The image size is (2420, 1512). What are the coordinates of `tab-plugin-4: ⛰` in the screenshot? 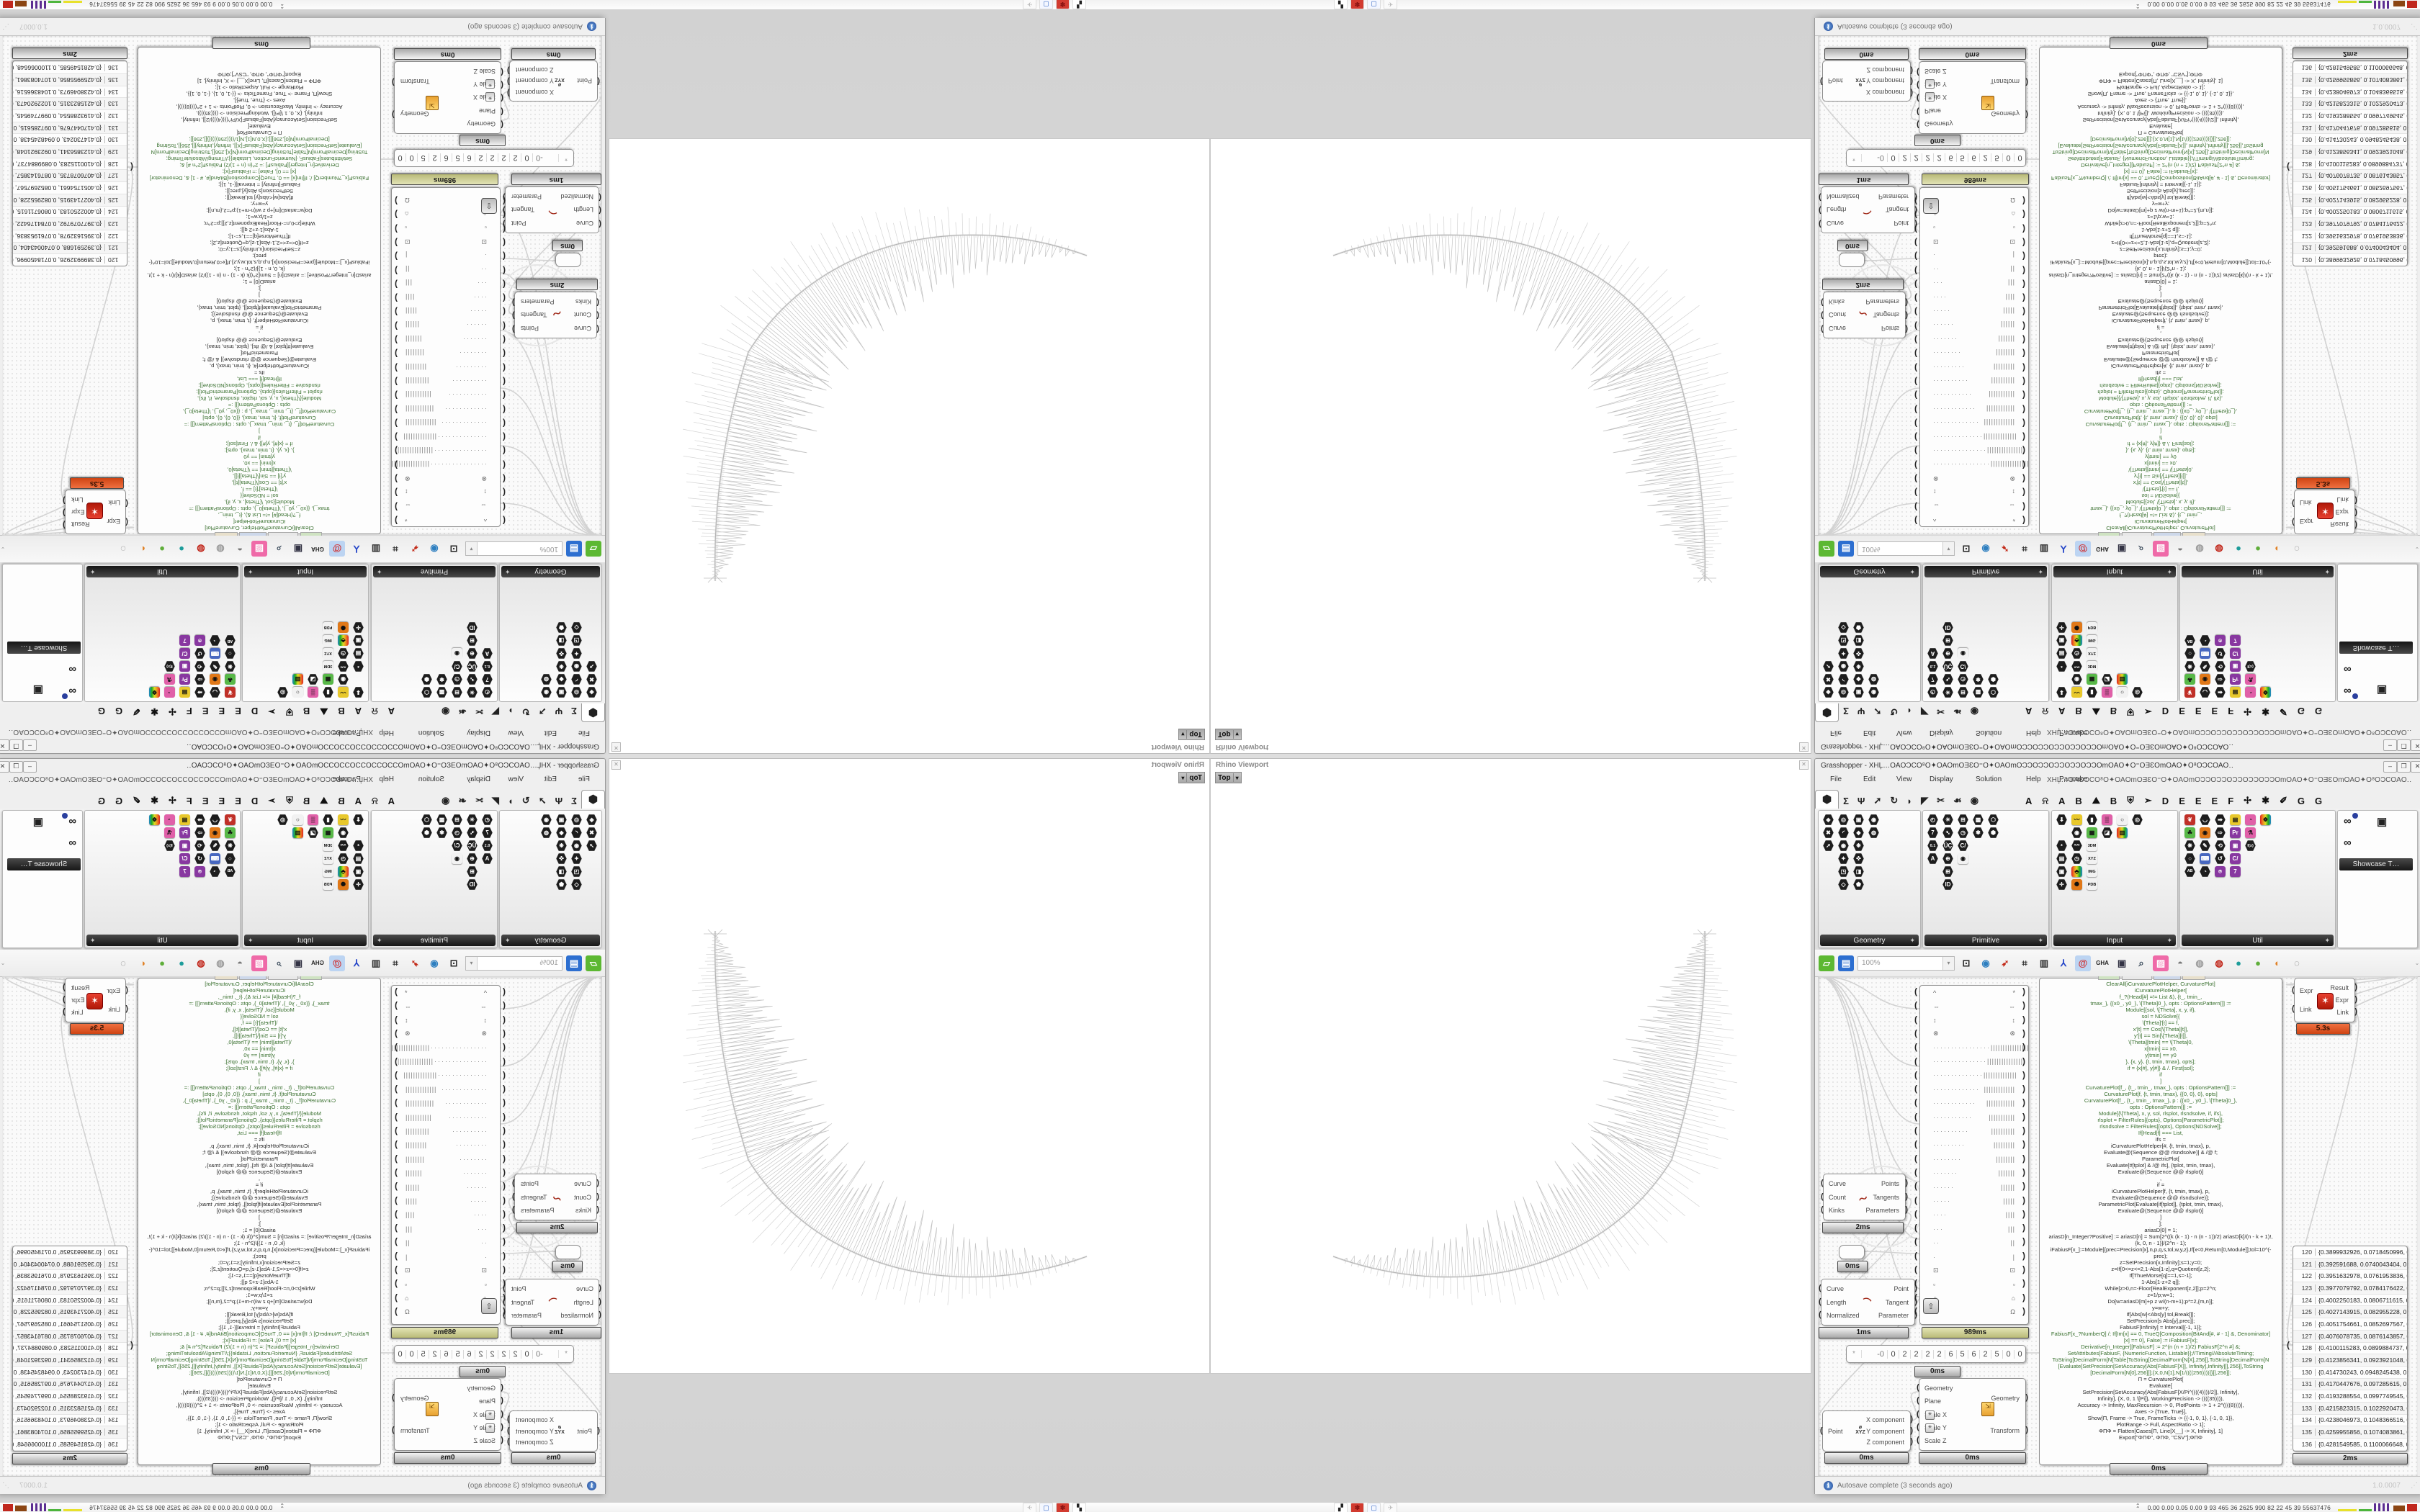 It's located at (2096, 800).